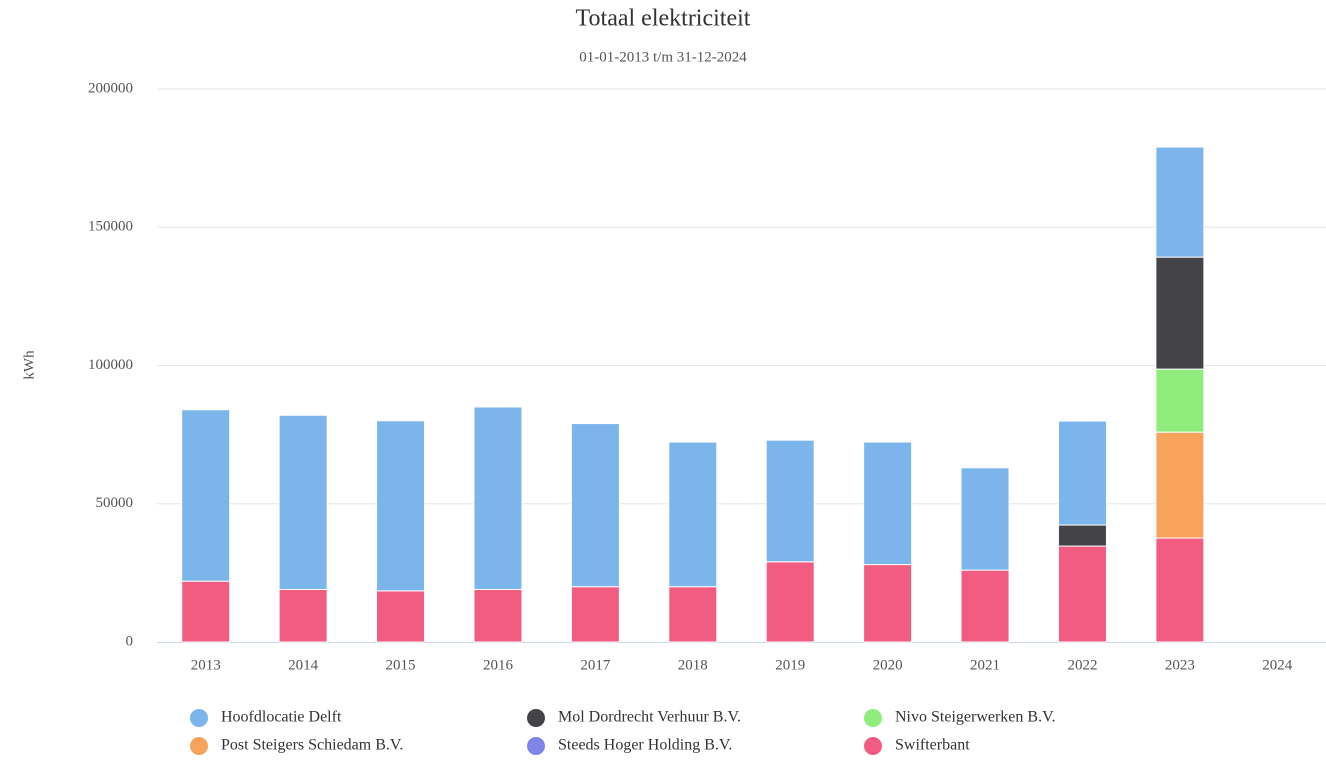  I want to click on x-tick-label: 2017, so click(595, 665).